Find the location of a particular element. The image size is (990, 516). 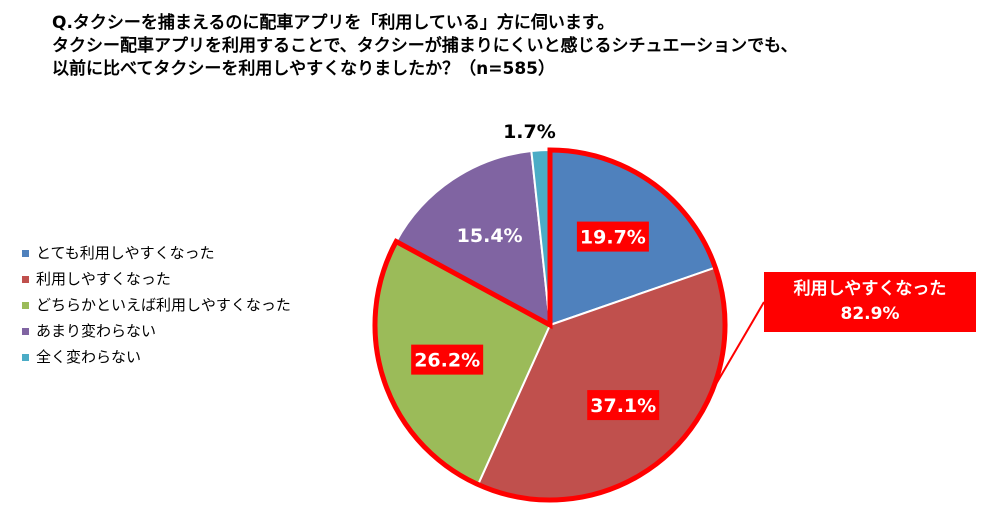

data-label: 1.7% is located at coordinates (529, 132).